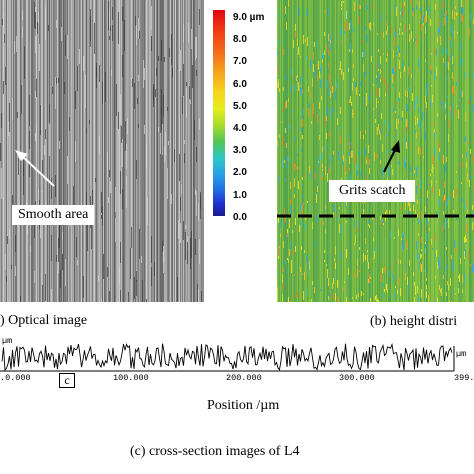 This screenshot has width=474, height=474. What do you see at coordinates (240, 151) in the screenshot?
I see `colorbar-tick-label: 3.0` at bounding box center [240, 151].